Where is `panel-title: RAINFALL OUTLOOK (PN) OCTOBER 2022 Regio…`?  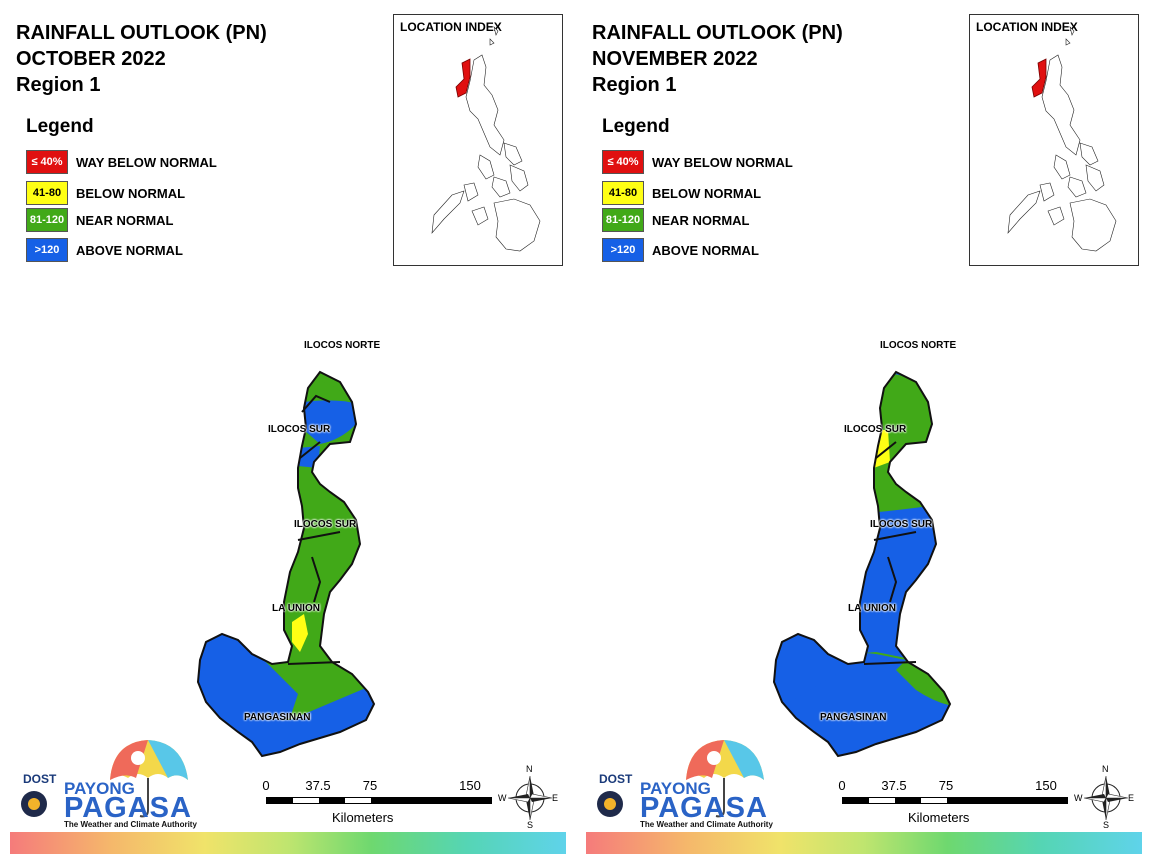
panel-title: RAINFALL OUTLOOK (PN) OCTOBER 2022 Regio… is located at coordinates (141, 59).